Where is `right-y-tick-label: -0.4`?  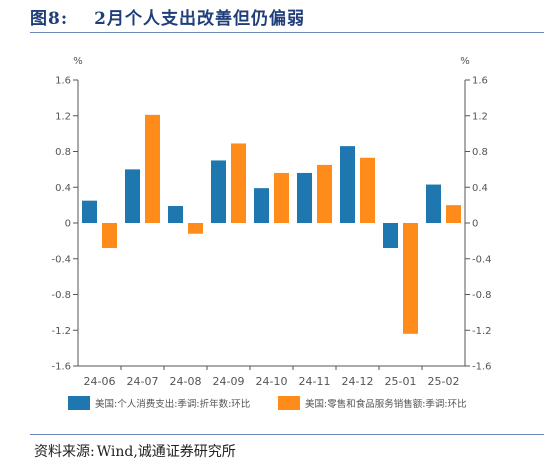 right-y-tick-label: -0.4 is located at coordinates (482, 259).